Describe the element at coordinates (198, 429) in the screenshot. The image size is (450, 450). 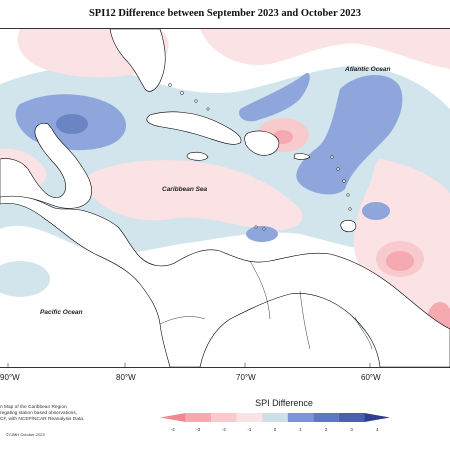
I see `legend-tick-label: -3` at that location.